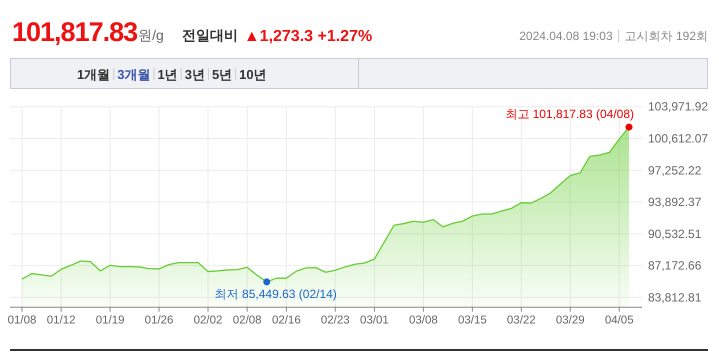 The height and width of the screenshot is (363, 719). I want to click on y-tick-label: 97,252.22, so click(675, 170).